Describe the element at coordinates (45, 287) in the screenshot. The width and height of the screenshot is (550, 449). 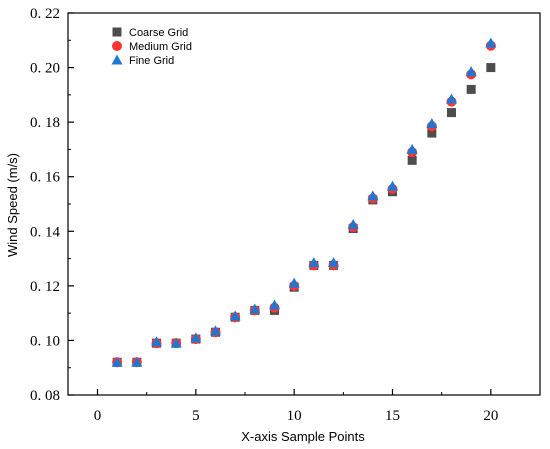
I see `y-tick-label: 0. 12` at that location.